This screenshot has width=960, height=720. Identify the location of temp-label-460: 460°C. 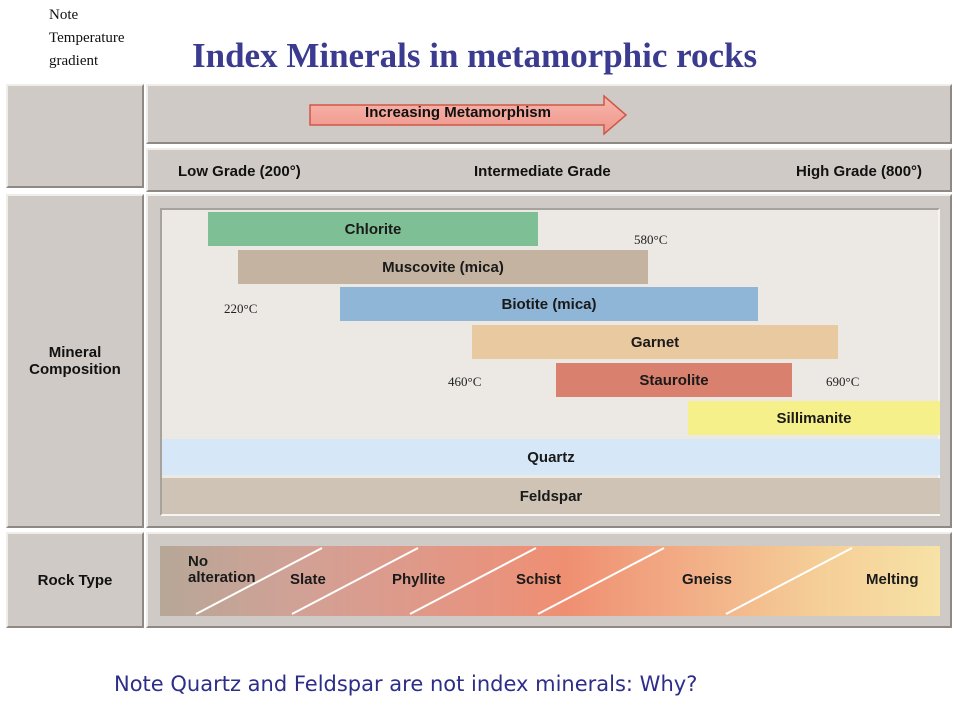
(465, 381).